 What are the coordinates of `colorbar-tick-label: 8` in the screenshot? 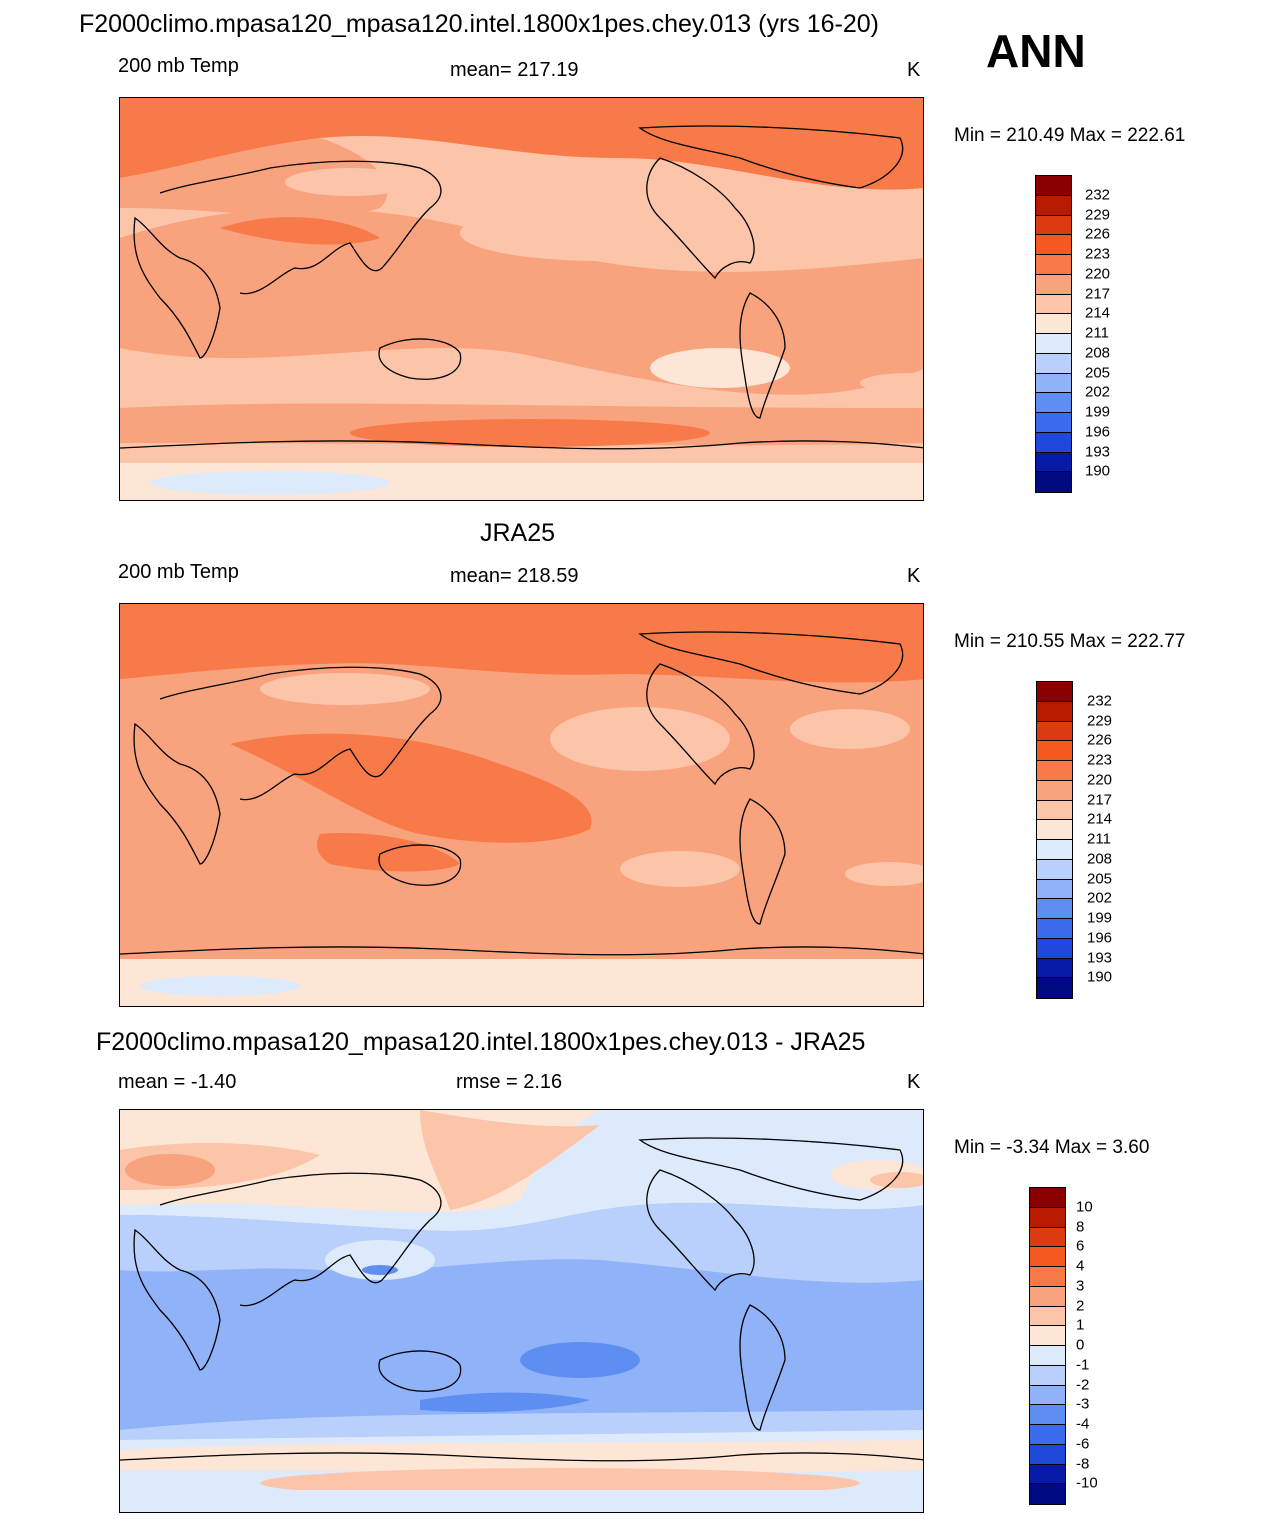 It's located at (1080, 1226).